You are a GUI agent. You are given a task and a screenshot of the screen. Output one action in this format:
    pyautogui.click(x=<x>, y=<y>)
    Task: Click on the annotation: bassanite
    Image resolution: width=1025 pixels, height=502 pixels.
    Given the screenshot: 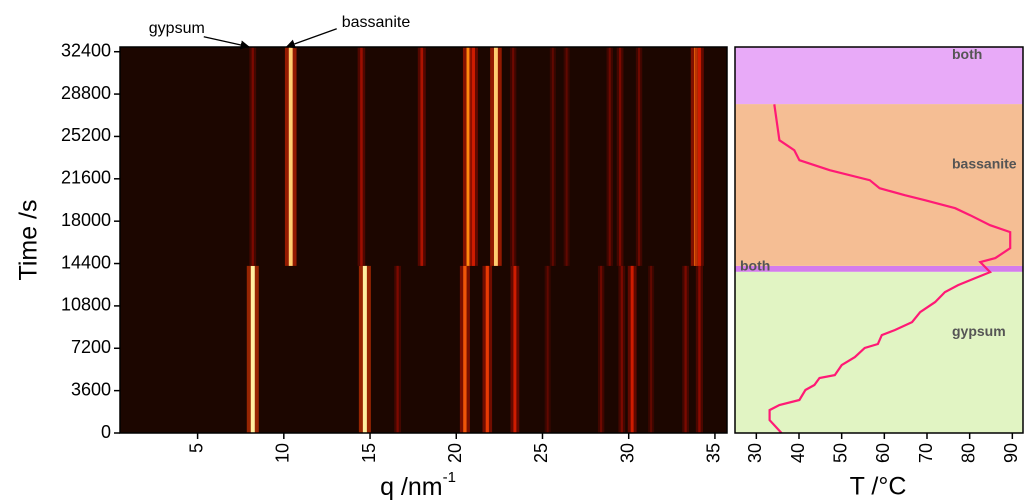 What is the action you would take?
    pyautogui.click(x=376, y=22)
    